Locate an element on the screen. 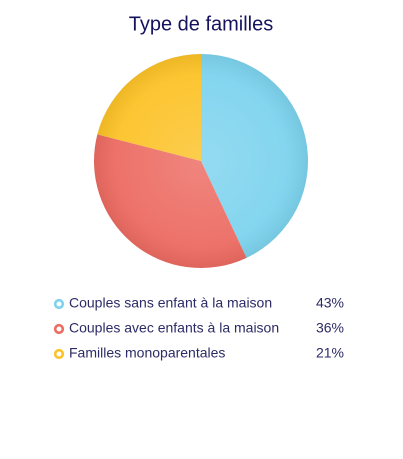  legend-value: 21% is located at coordinates (330, 353).